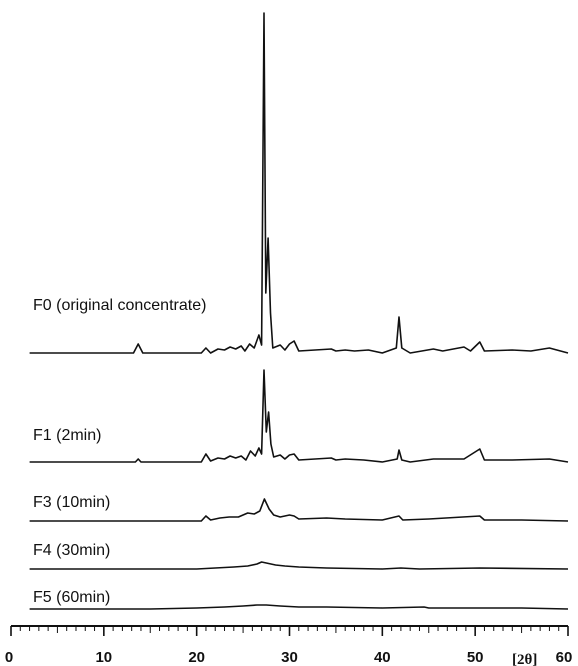 The height and width of the screenshot is (666, 578). I want to click on x-axis-unit-label: [2θ], so click(524, 659).